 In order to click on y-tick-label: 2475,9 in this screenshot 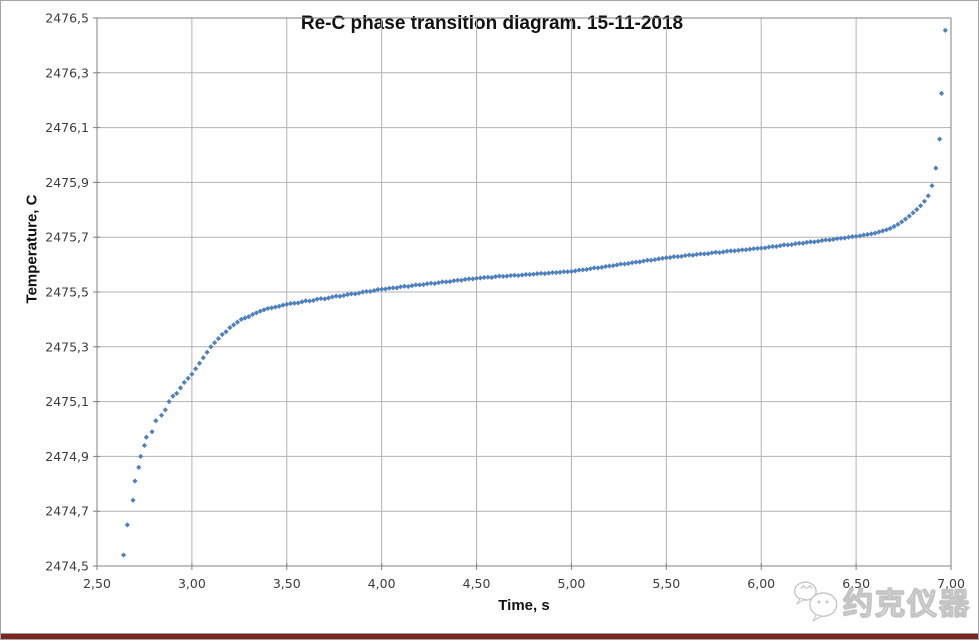, I will do `click(67, 182)`.